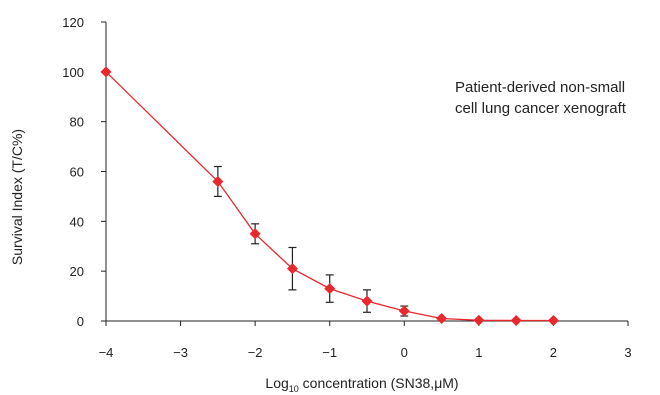  What do you see at coordinates (276, 383) in the screenshot?
I see `x-axis-title-prefix: Log` at bounding box center [276, 383].